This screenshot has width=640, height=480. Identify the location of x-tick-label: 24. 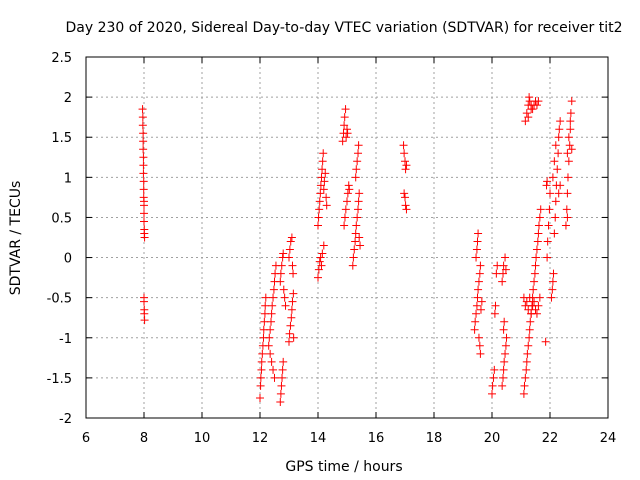
(608, 438).